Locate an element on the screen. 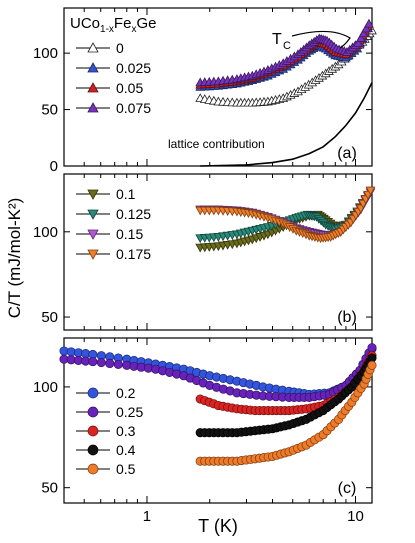 Image resolution: width=415 pixels, height=543 pixels. legend-label: 0.125 is located at coordinates (133, 214).